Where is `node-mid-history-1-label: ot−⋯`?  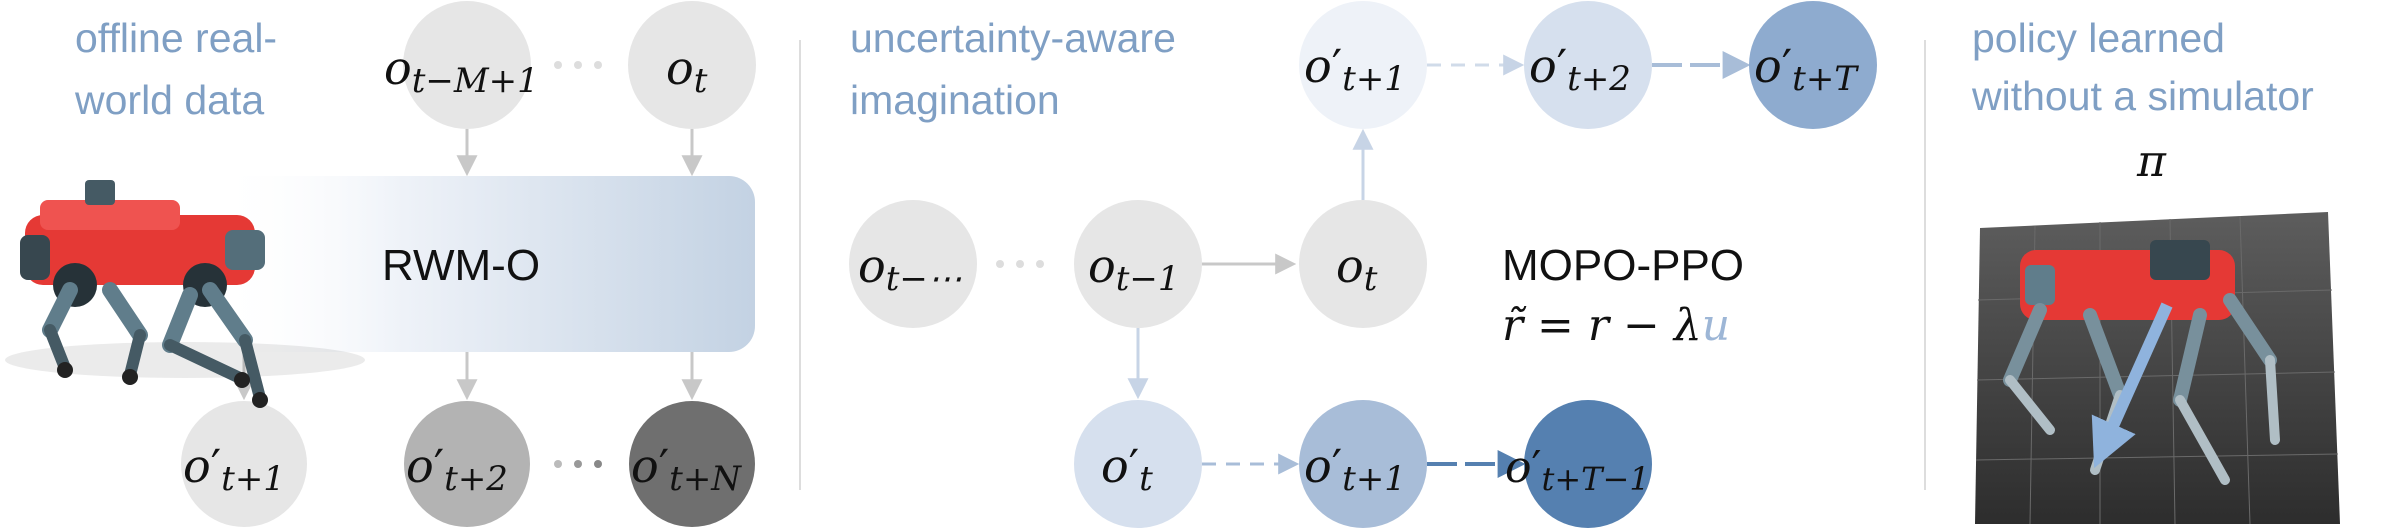
node-mid-history-1-label: ot−⋯ is located at coordinates (910, 269).